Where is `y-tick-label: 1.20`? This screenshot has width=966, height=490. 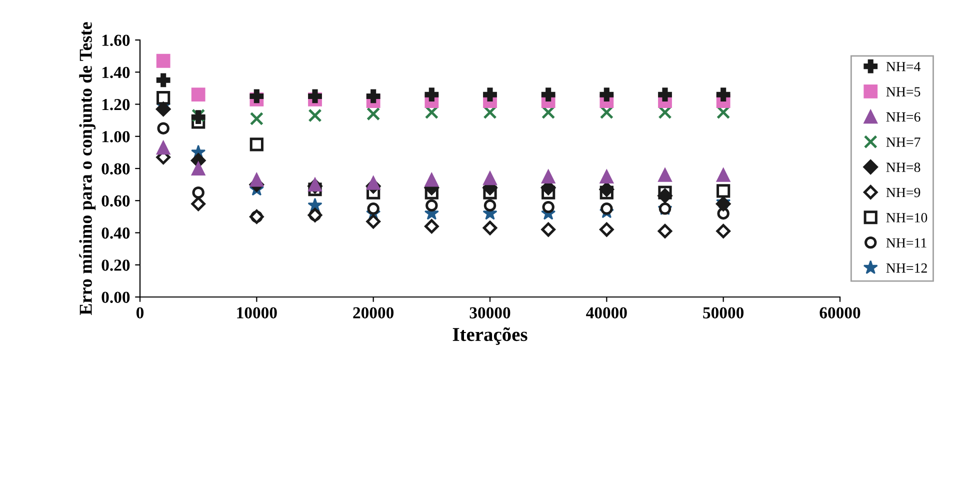
y-tick-label: 1.20 is located at coordinates (116, 104).